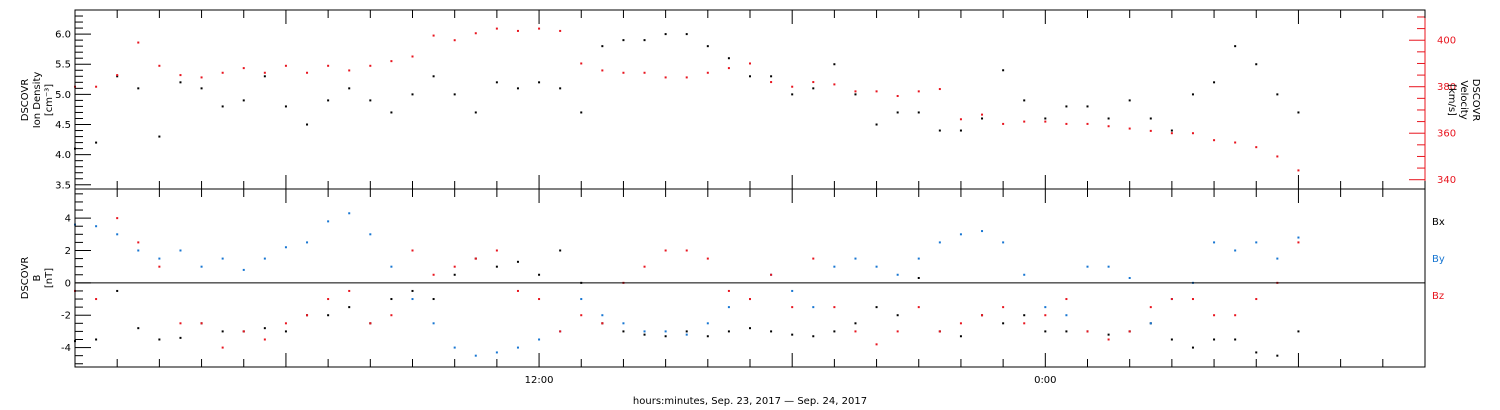  I want to click on x-tick-label: 0:00, so click(1045, 380).